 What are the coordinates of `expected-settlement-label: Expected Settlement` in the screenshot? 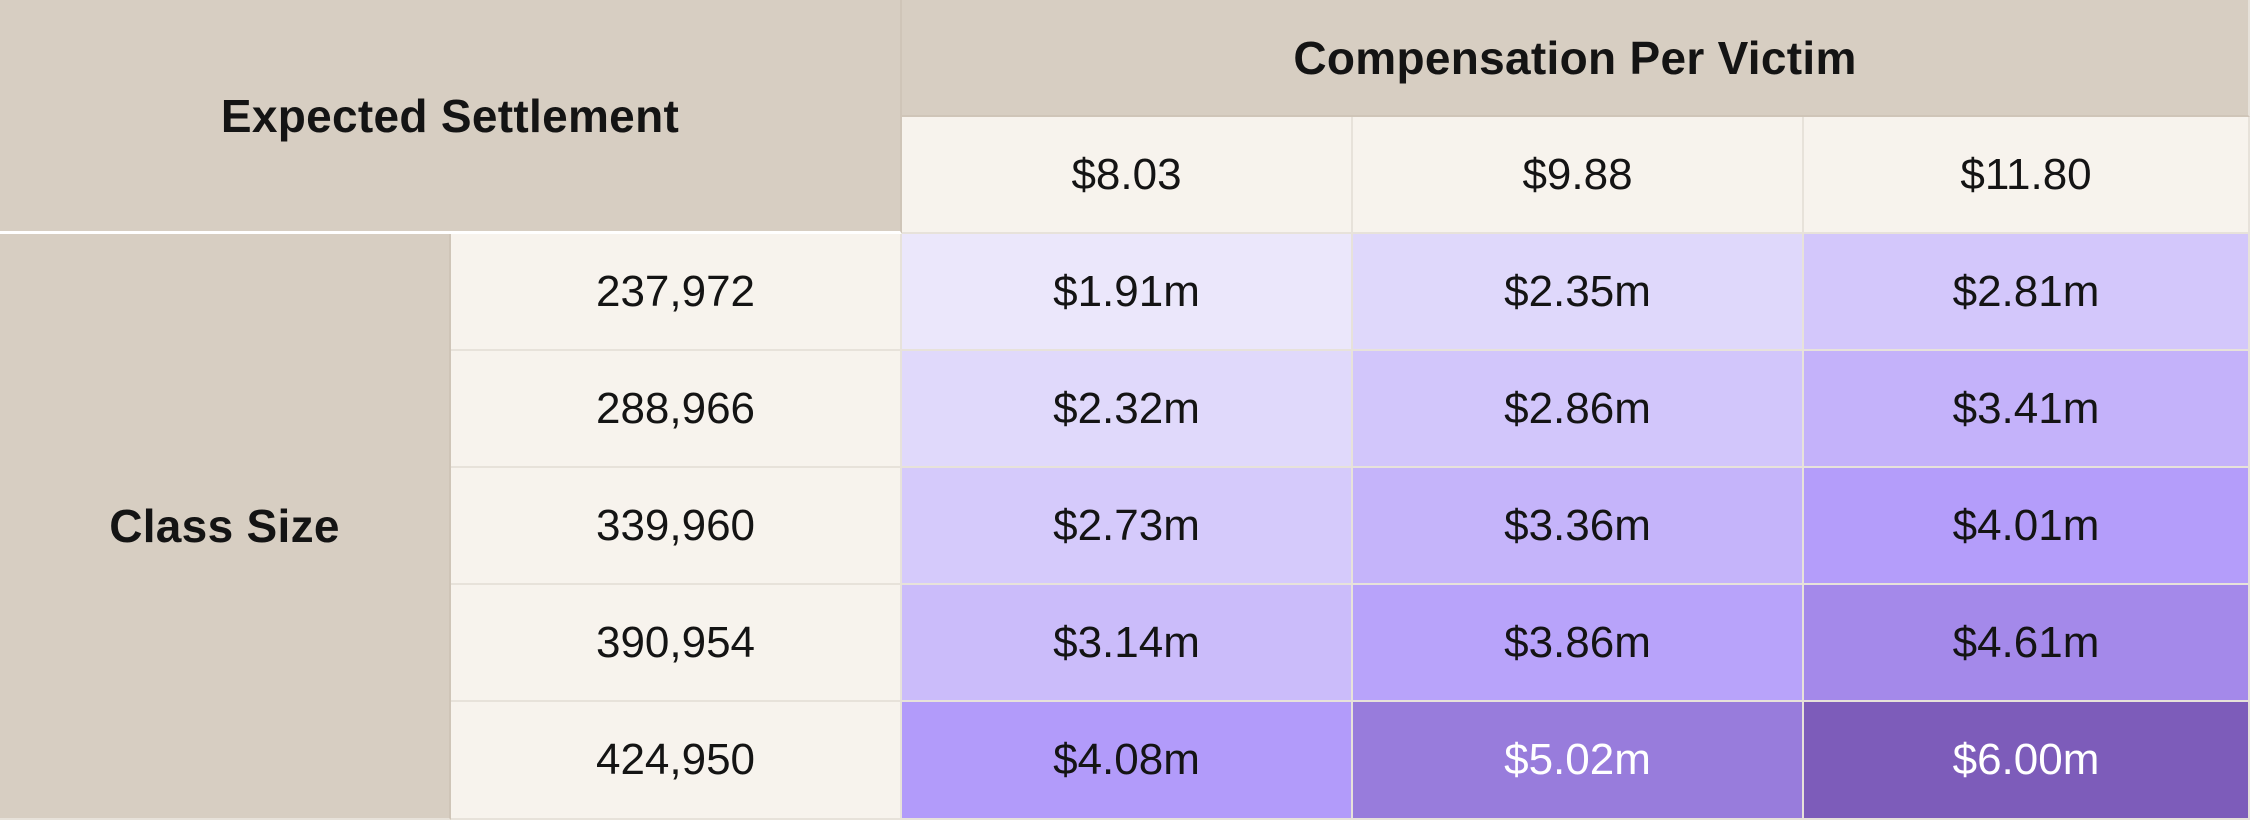 It's located at (450, 115).